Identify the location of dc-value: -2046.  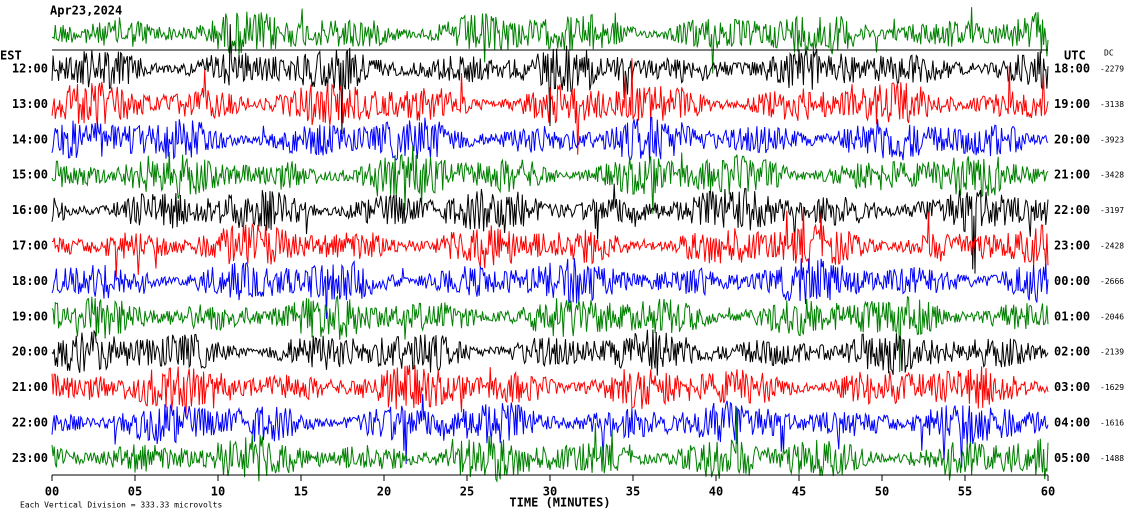
(1112, 316).